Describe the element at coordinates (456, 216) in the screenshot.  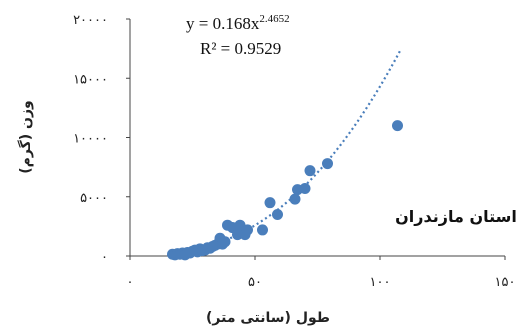
I see `region-label: استان مازندران` at that location.